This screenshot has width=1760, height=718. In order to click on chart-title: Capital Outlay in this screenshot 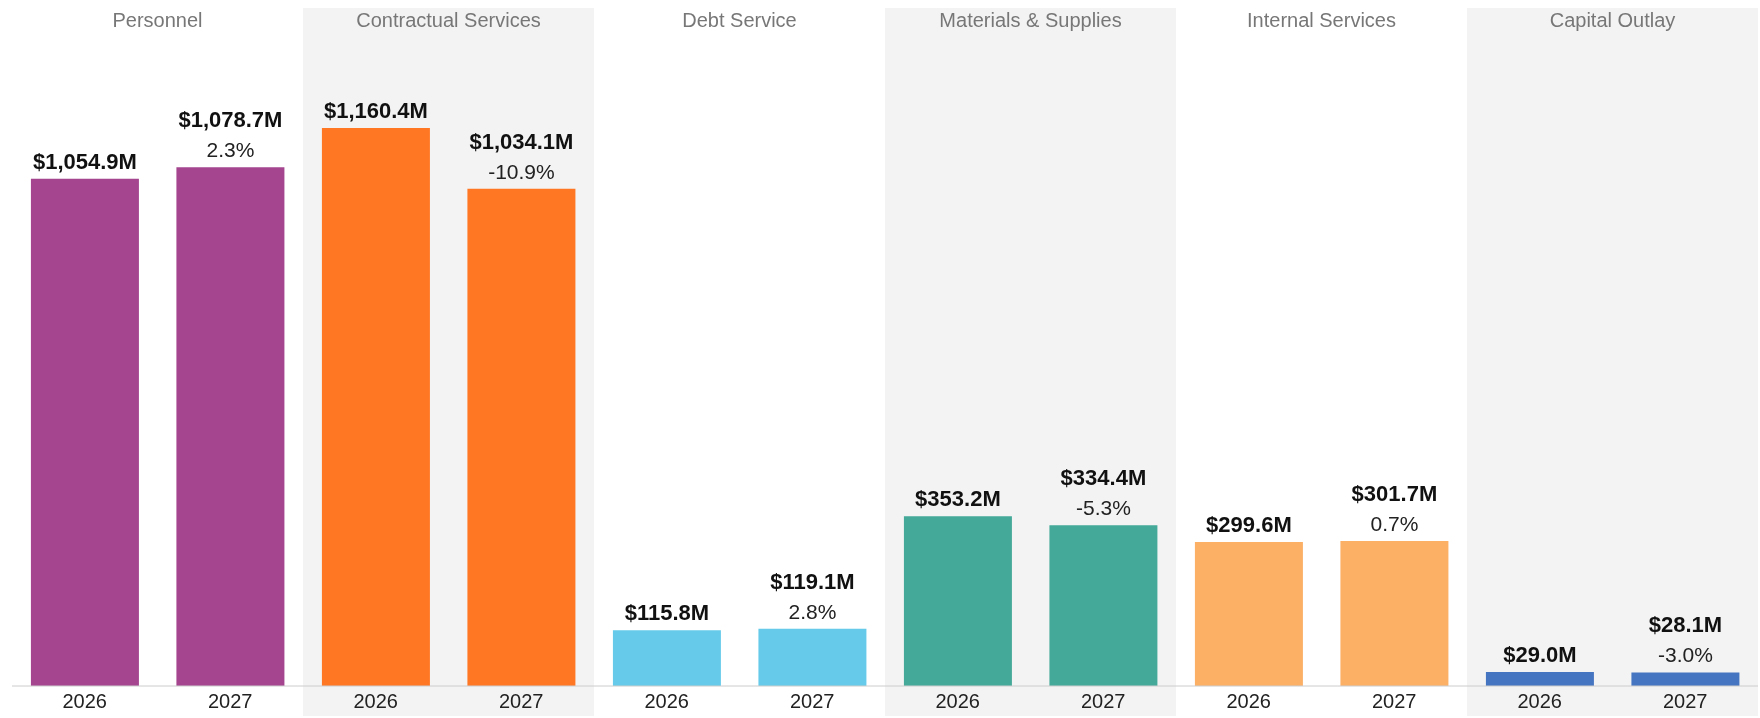, I will do `click(1612, 20)`.